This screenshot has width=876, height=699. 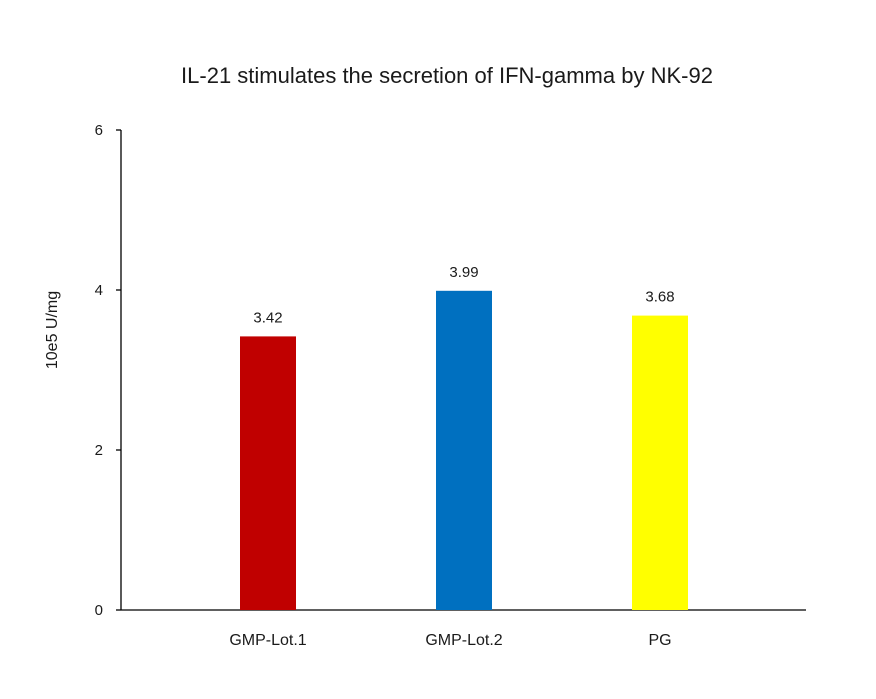 I want to click on y-tick-label: 6, so click(x=99, y=130).